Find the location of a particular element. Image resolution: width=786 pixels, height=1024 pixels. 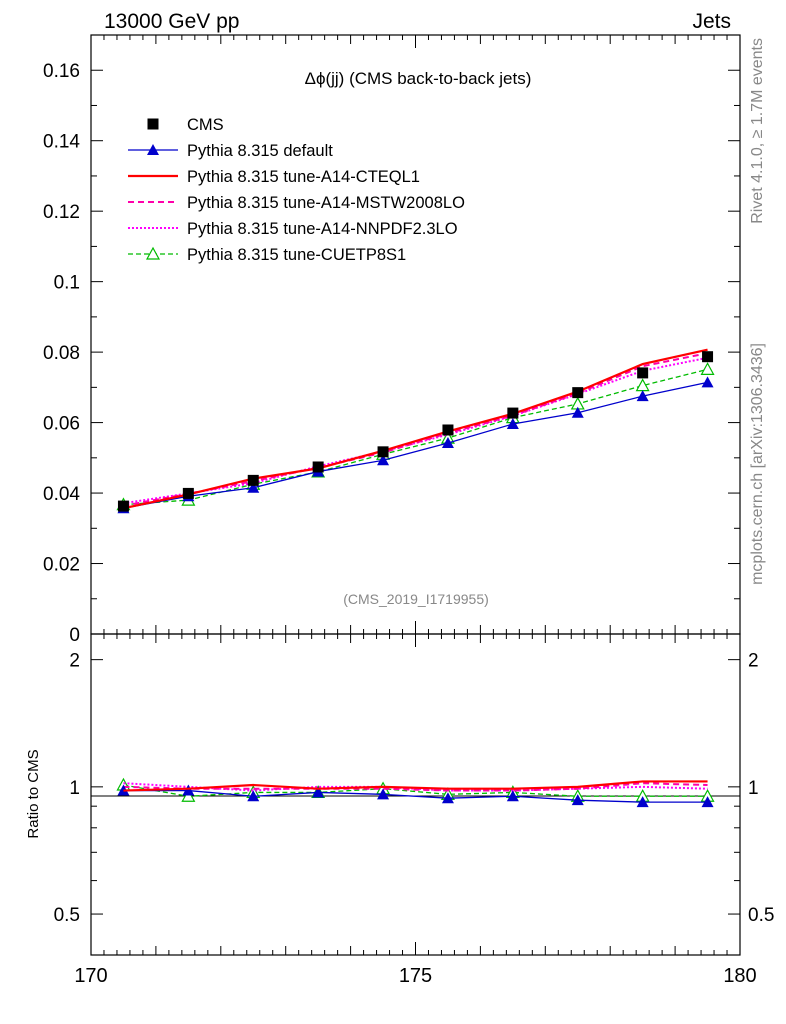

main-line-nnpdf is located at coordinates (415, 430).